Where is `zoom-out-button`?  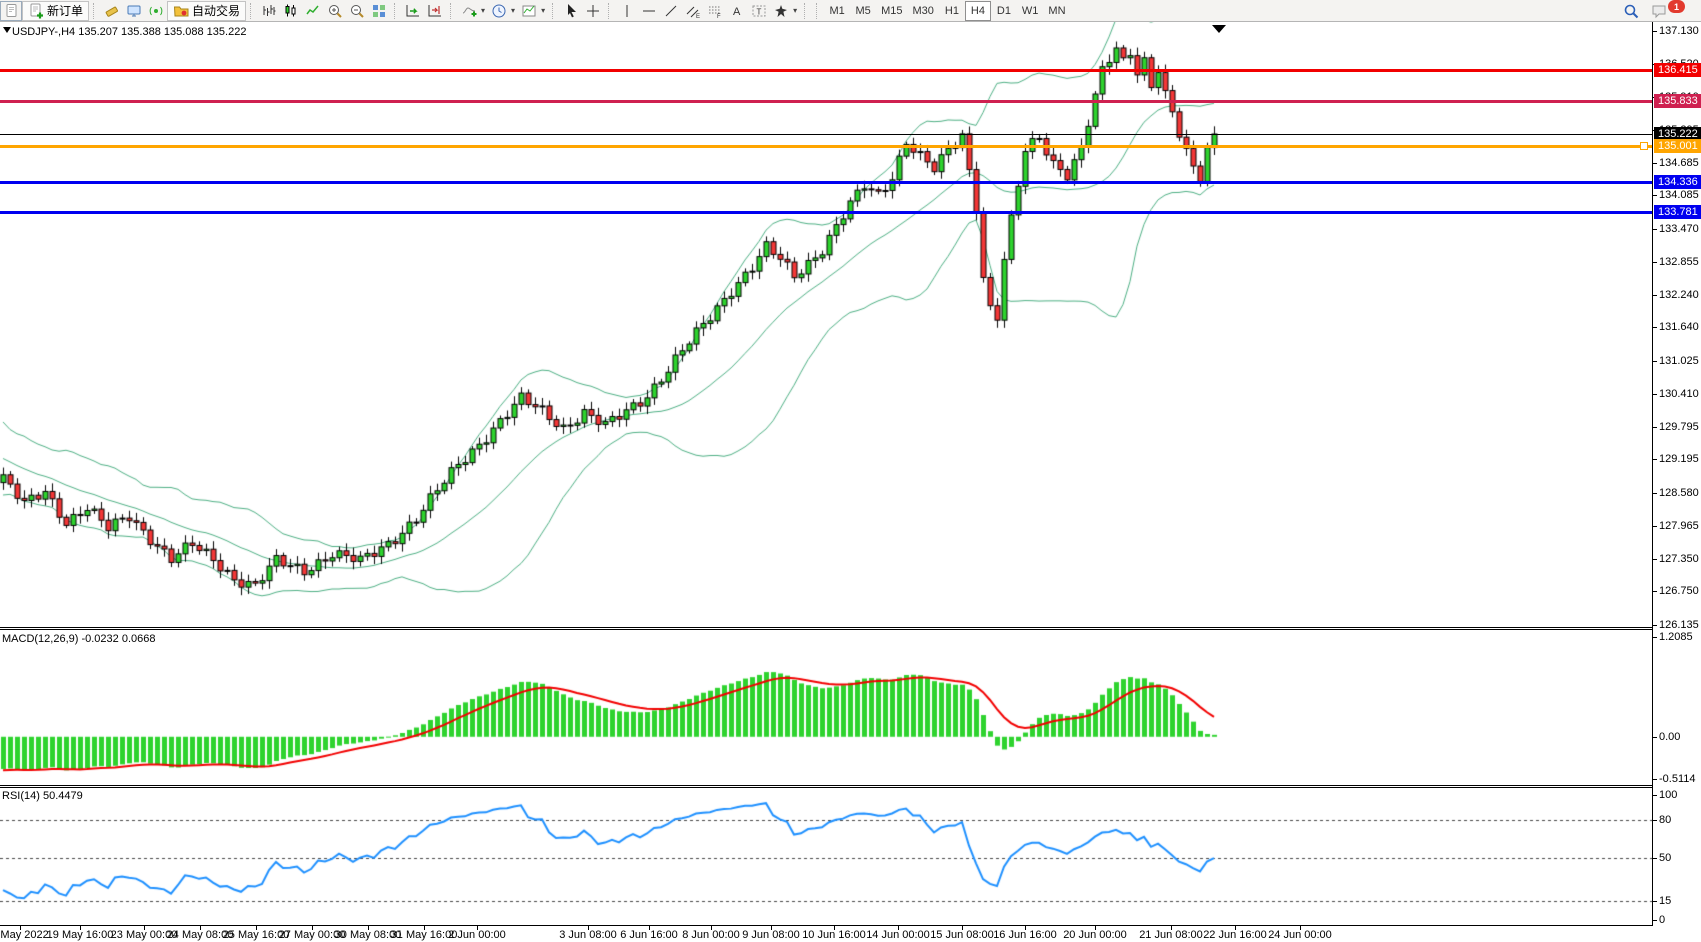
zoom-out-button is located at coordinates (357, 11).